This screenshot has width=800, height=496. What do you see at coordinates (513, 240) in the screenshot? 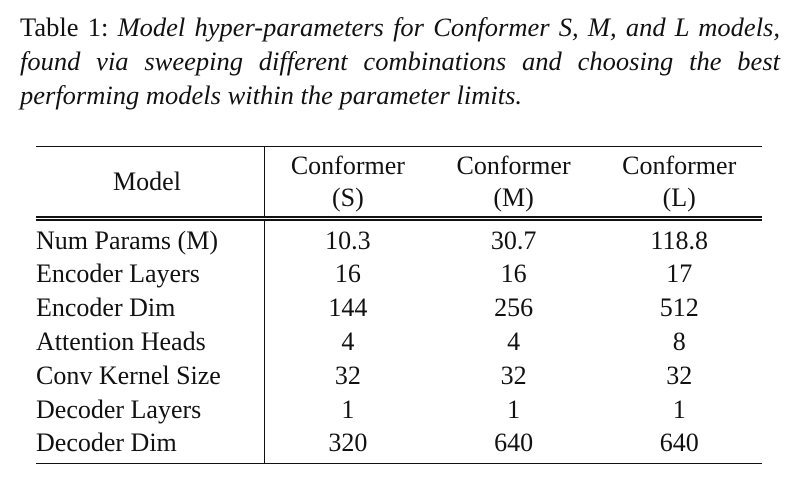
I see `table-cell: 30.7` at bounding box center [513, 240].